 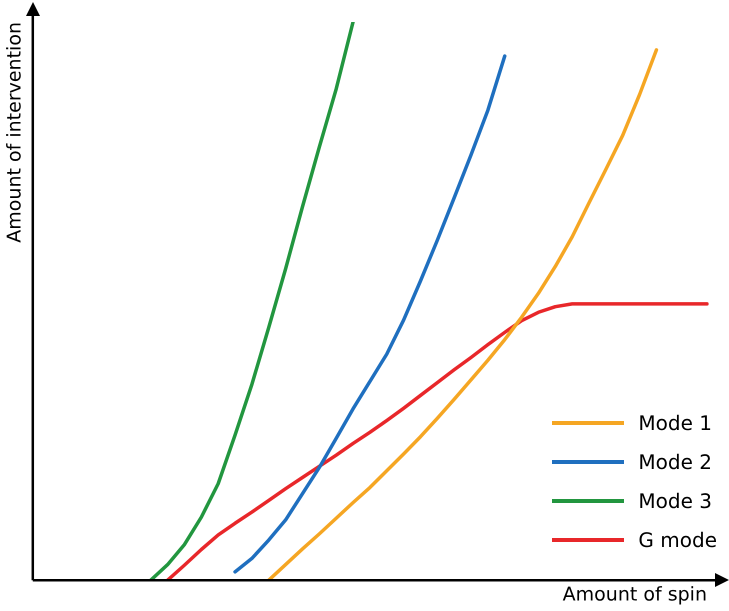 I want to click on legend-label: G mode, so click(x=677, y=540).